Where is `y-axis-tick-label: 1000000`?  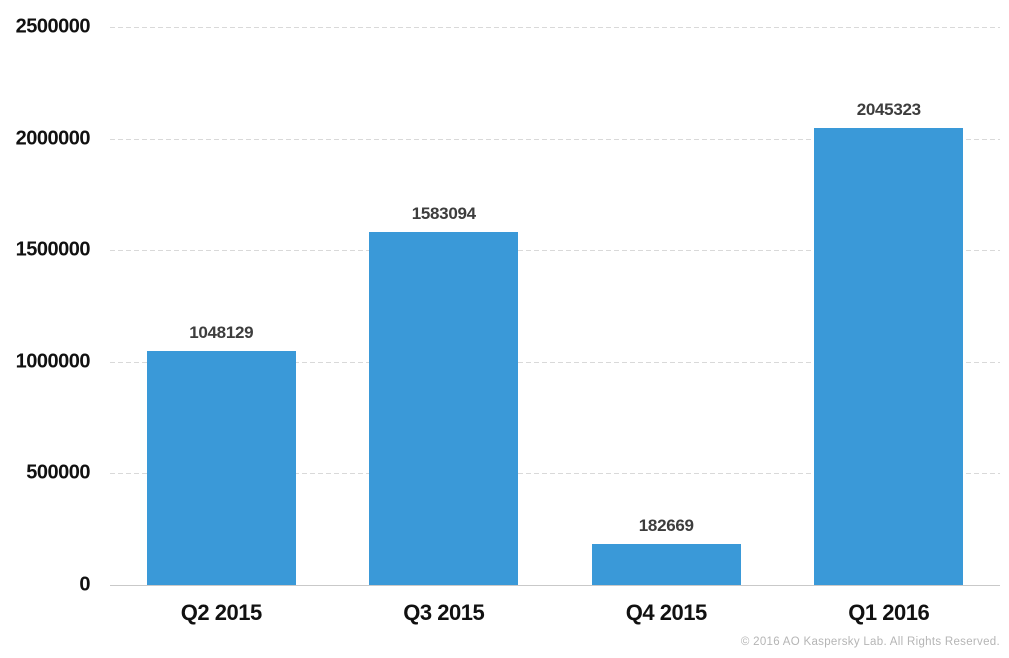
y-axis-tick-label: 1000000 is located at coordinates (53, 361).